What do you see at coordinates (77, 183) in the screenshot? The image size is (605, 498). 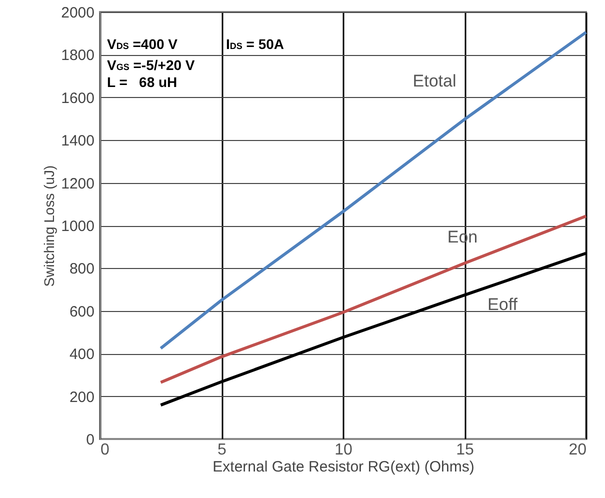 I see `y-tick-label: 1200` at bounding box center [77, 183].